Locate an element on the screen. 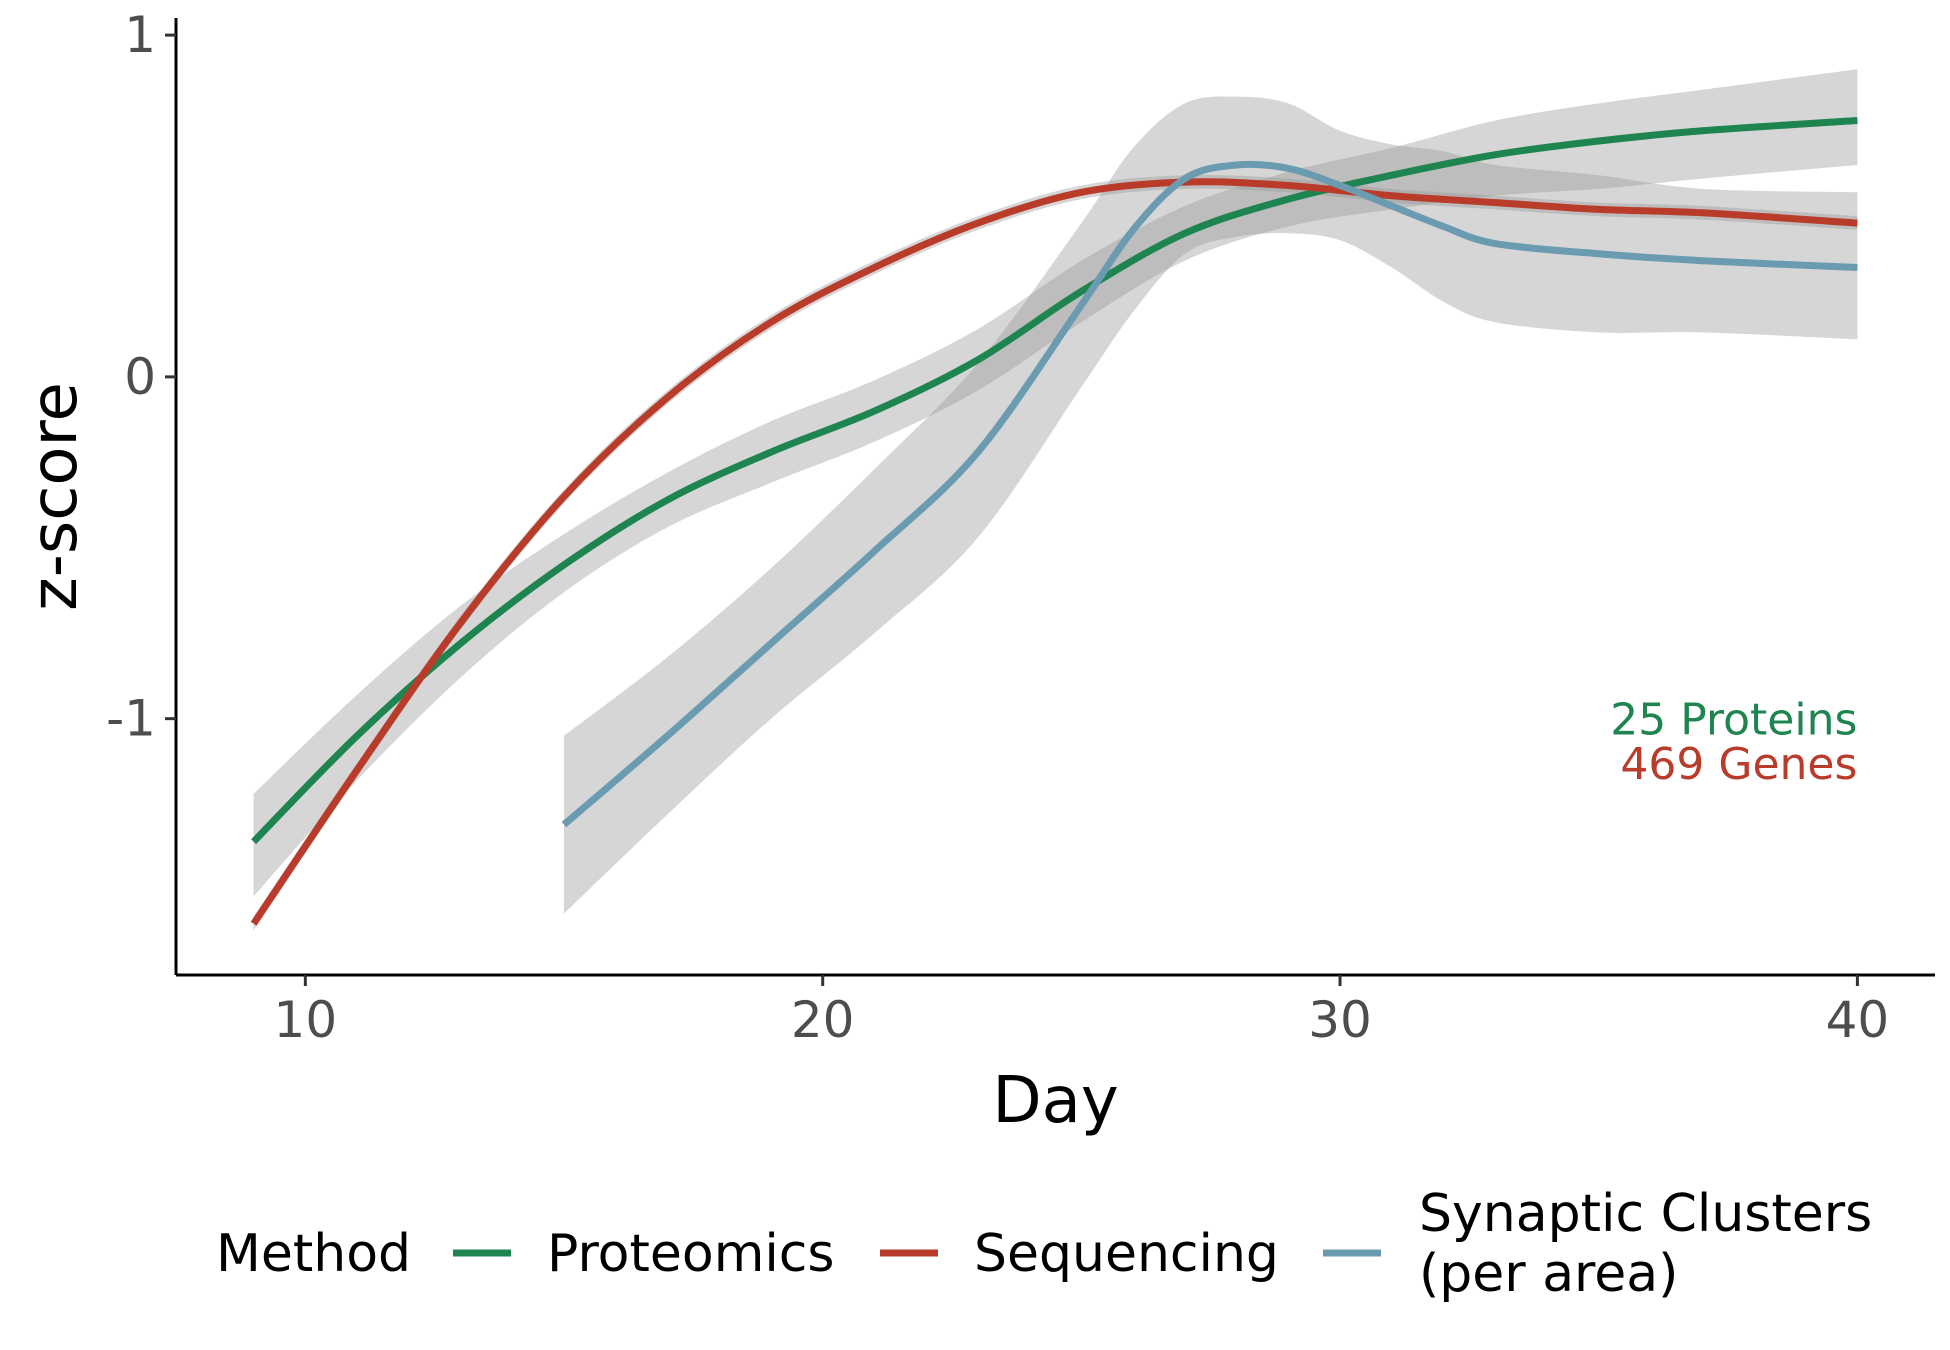  x-tick-label: 10 is located at coordinates (306, 1020).